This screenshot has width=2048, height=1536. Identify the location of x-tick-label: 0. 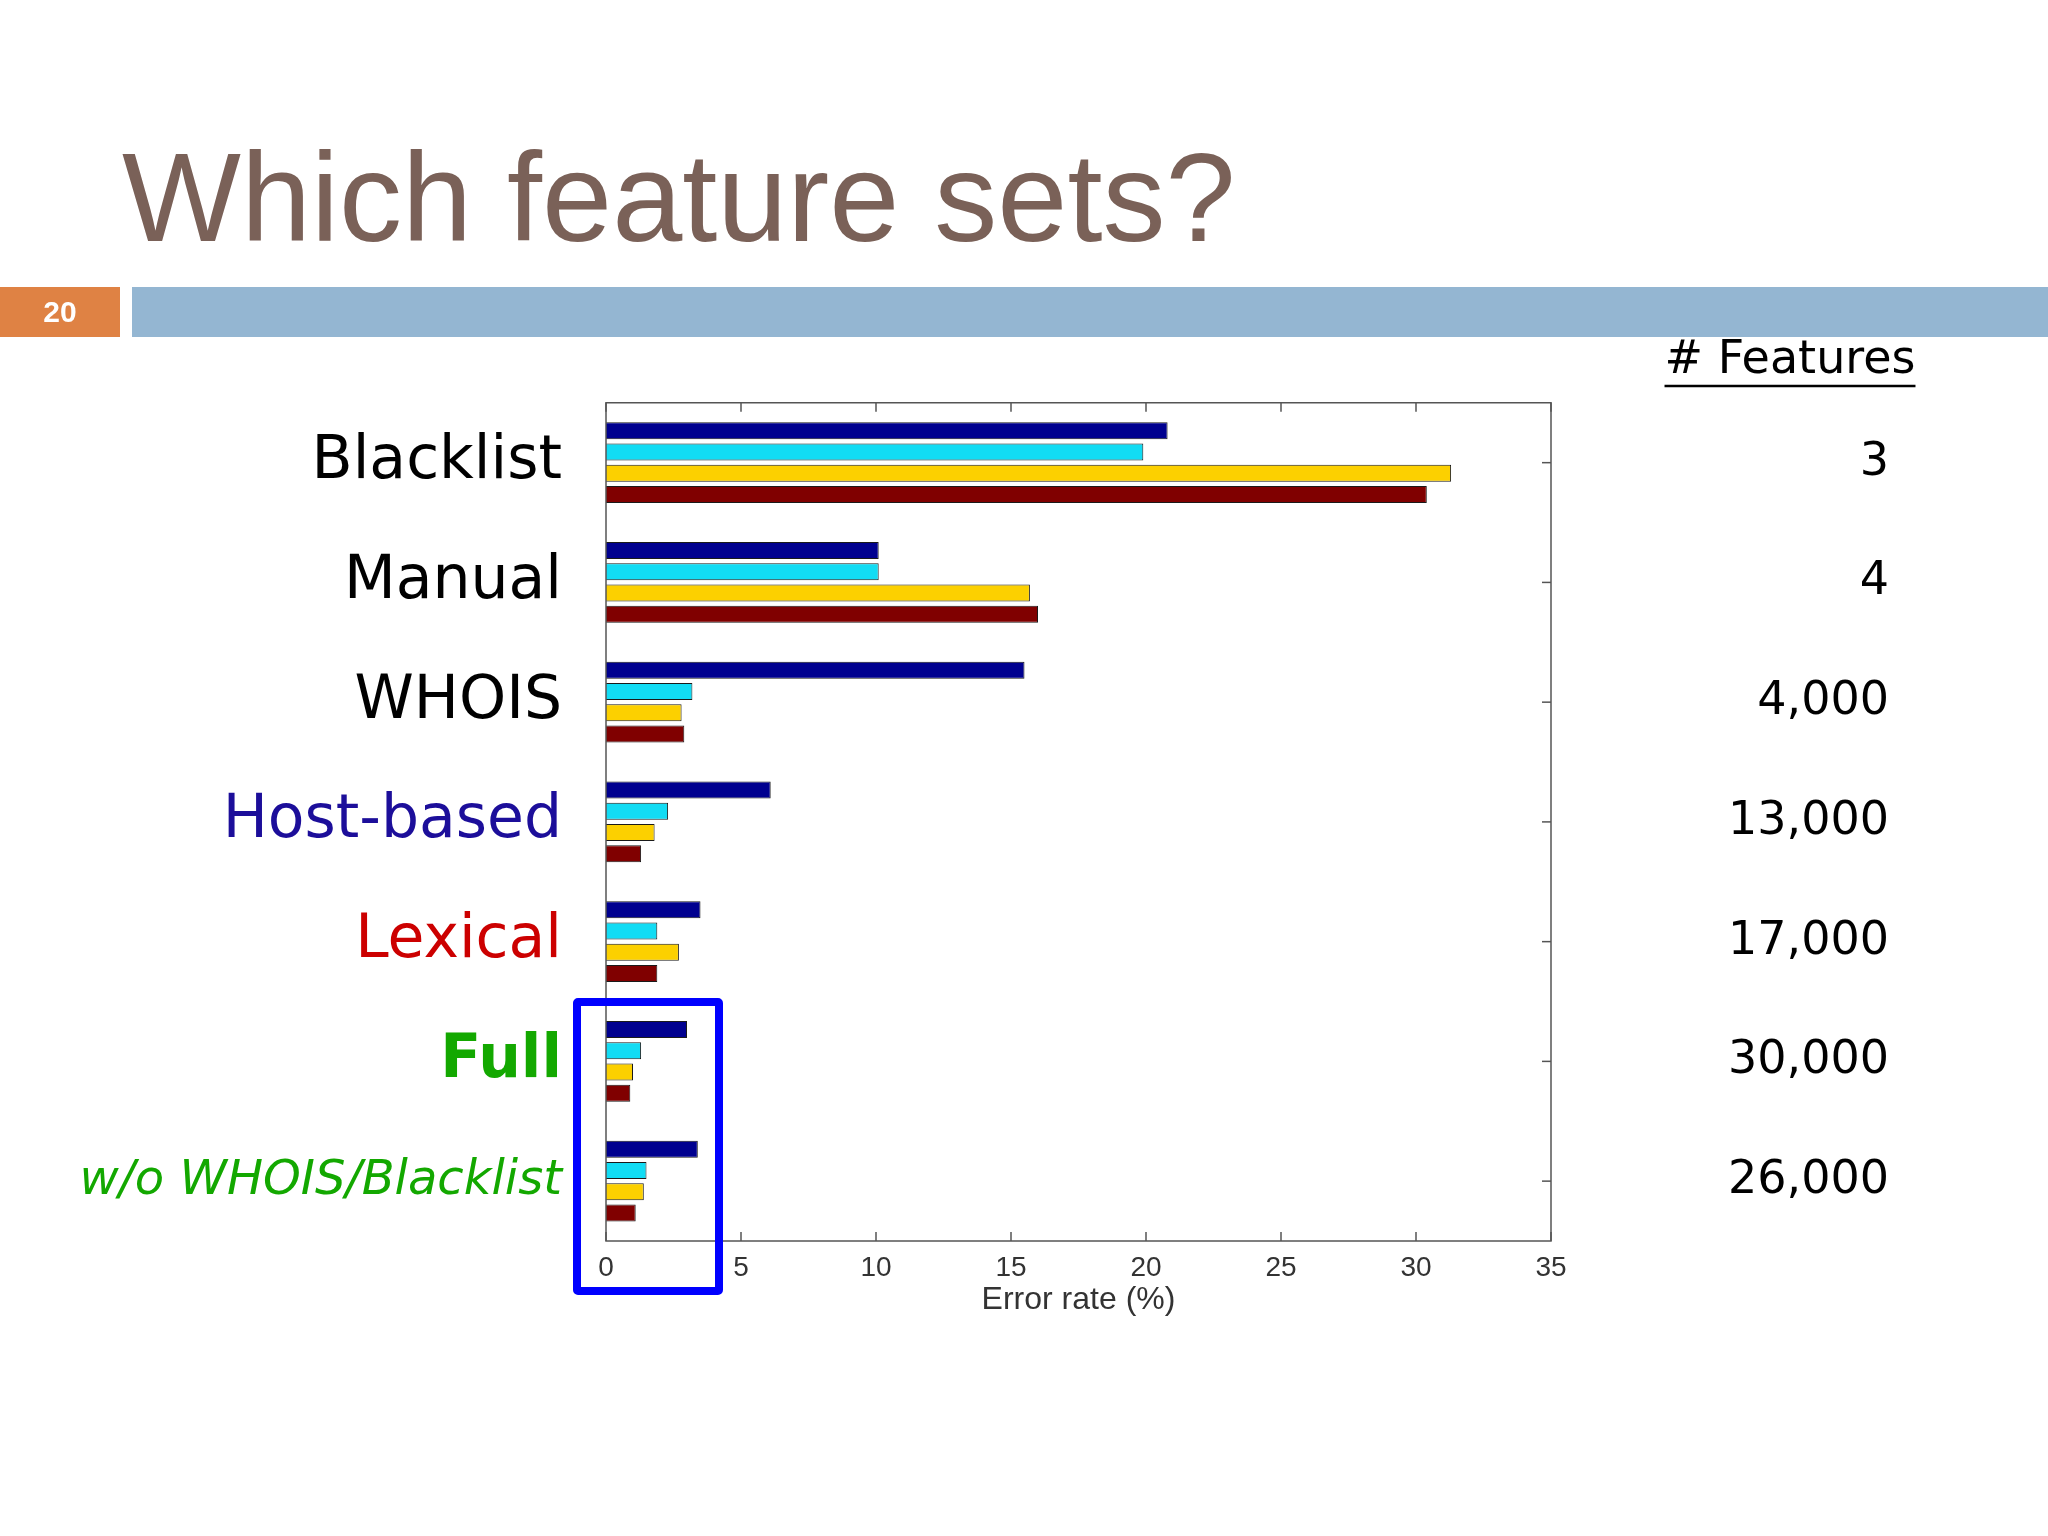
(606, 1266).